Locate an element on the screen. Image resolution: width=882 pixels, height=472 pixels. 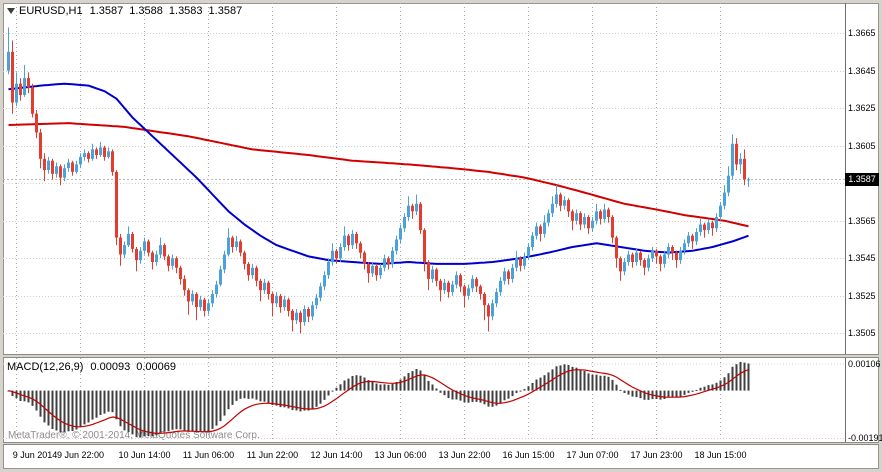
time-axis-label: 17 Jun 07:00 is located at coordinates (592, 455).